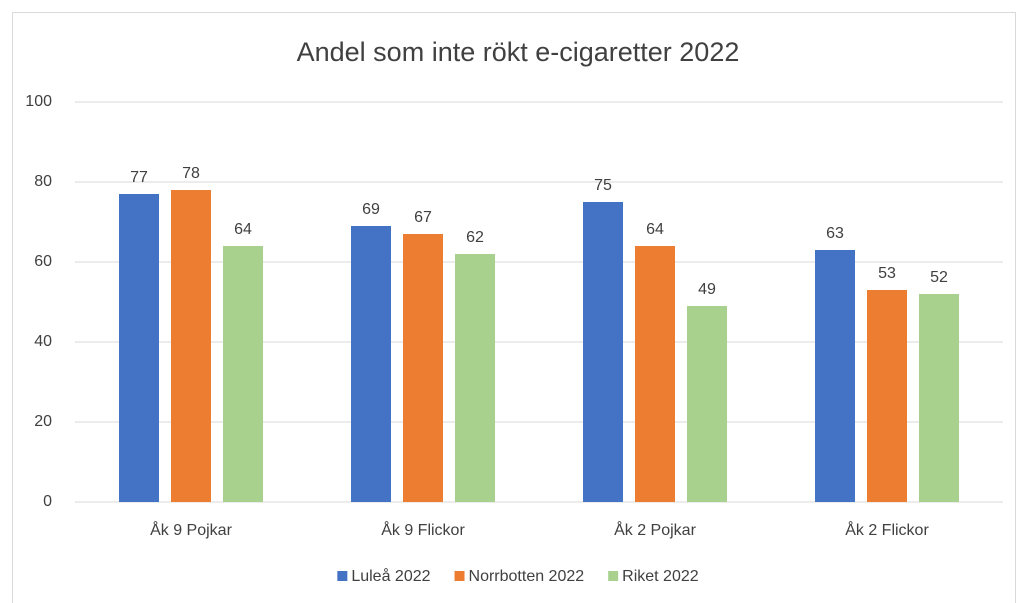 This screenshot has width=1017, height=603. I want to click on x-tick-label: Åk 2 Pojkar, so click(655, 529).